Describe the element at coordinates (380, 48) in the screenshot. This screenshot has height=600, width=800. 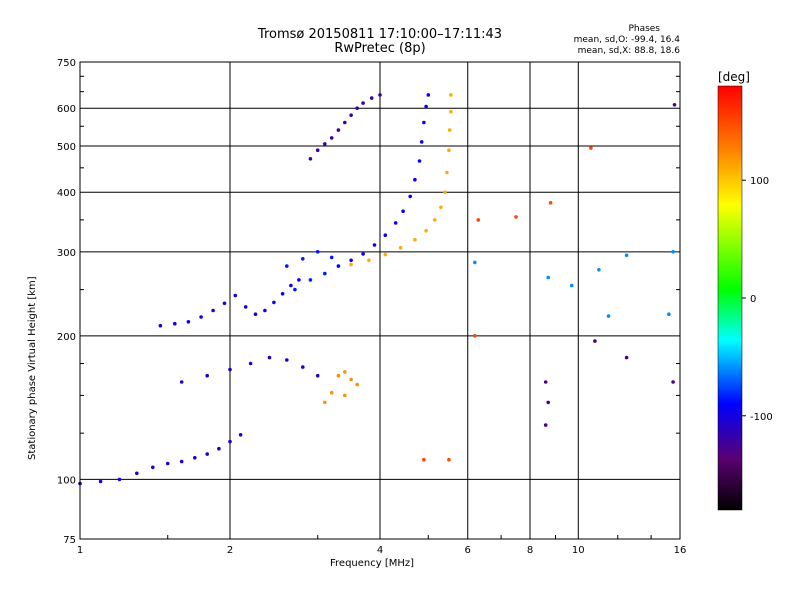
I see `chart-subtitle: RwPretec (8p)` at that location.